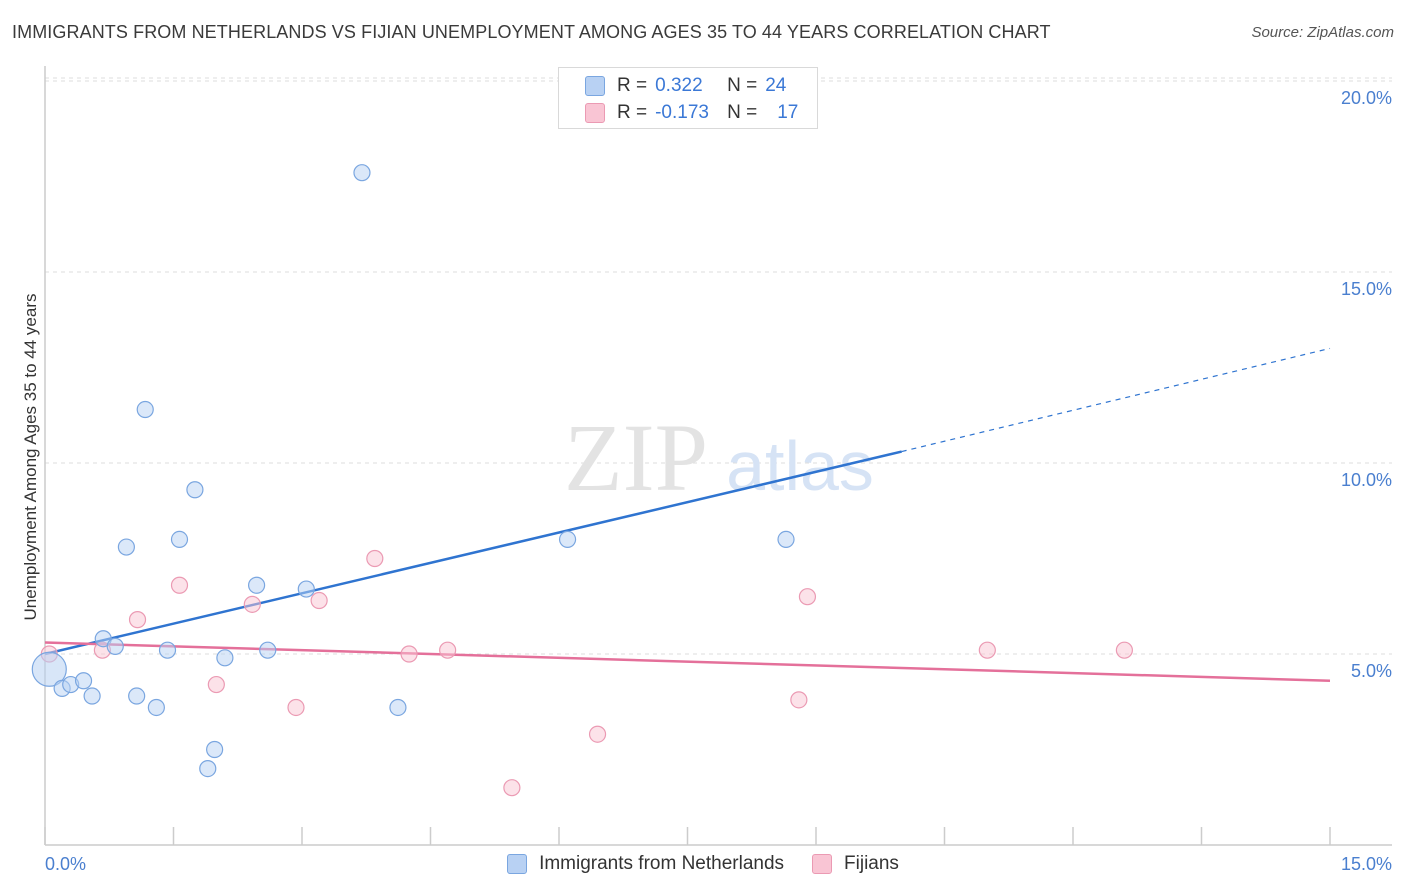 The image size is (1406, 892). I want to click on trend-line-netherlands, so click(473, 553).